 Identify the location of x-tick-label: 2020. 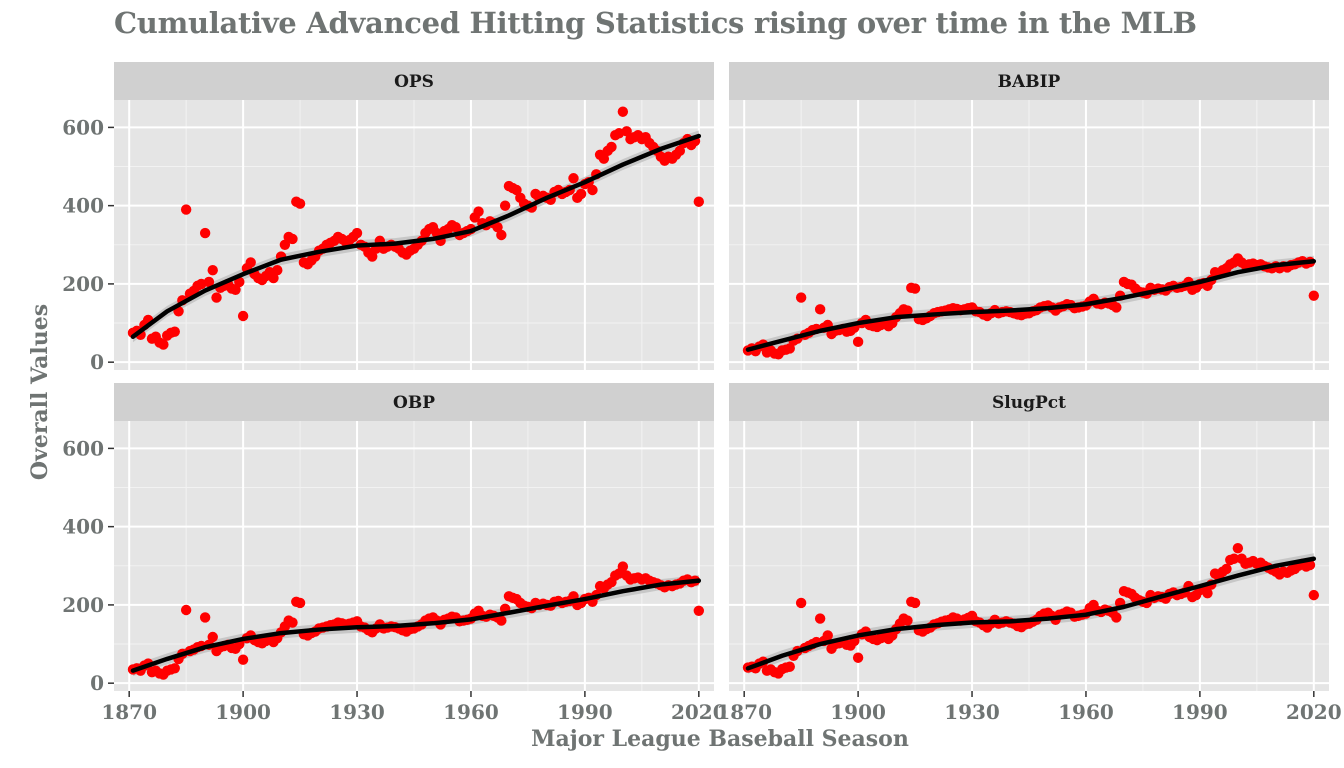
(699, 712).